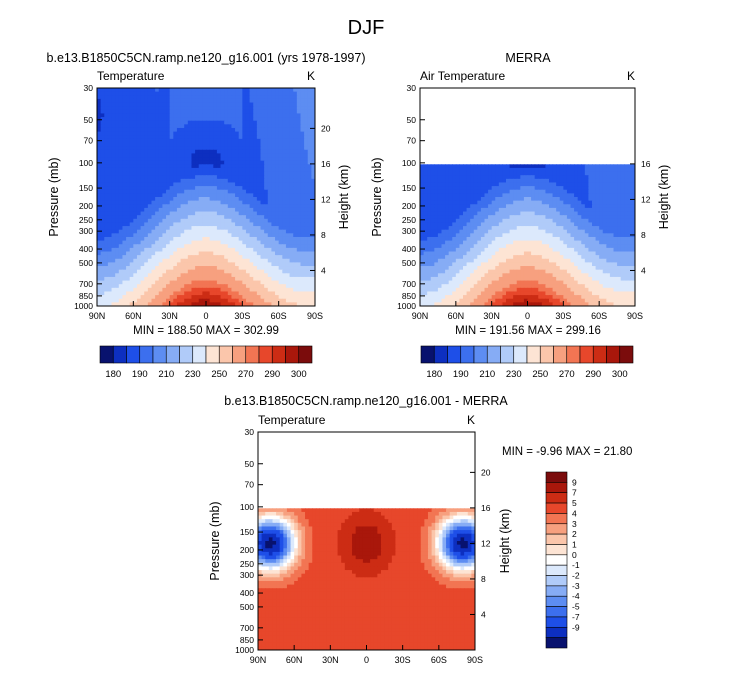 The width and height of the screenshot is (733, 673). I want to click on model-y-tick-label: 400, so click(86, 249).